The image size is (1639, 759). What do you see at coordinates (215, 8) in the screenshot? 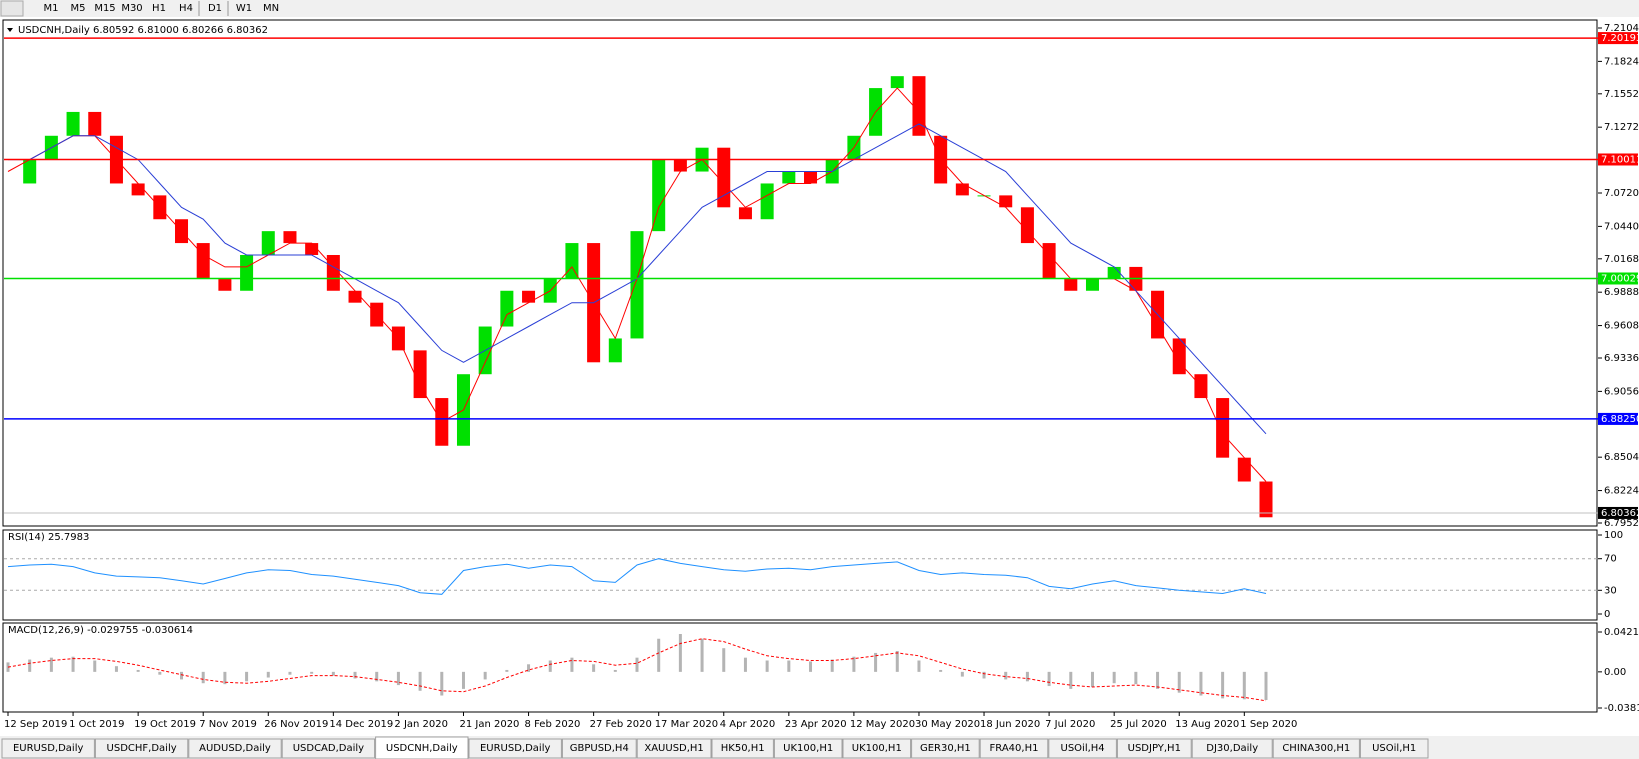
I see `timeframe-button: D1` at bounding box center [215, 8].